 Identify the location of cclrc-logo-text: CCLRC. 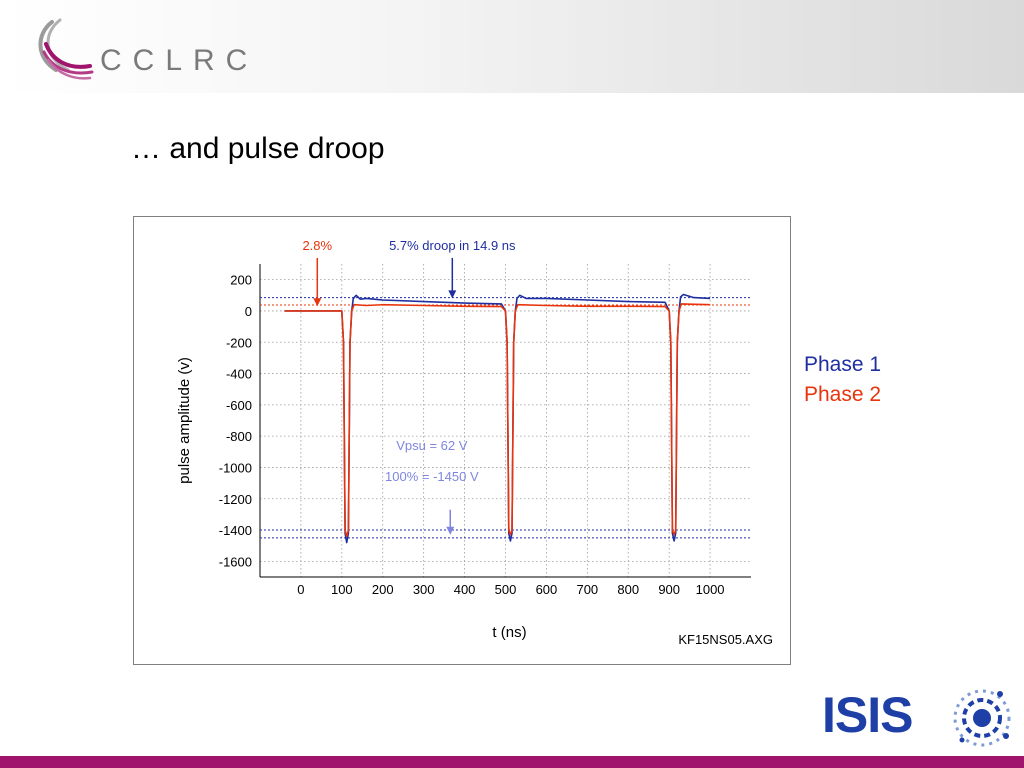
(179, 60).